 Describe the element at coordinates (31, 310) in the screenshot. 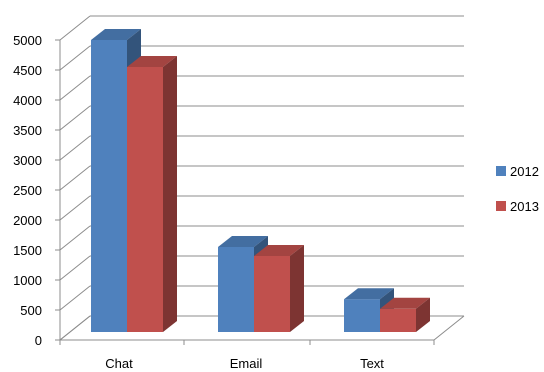

I see `y-tick-label: 500` at that location.